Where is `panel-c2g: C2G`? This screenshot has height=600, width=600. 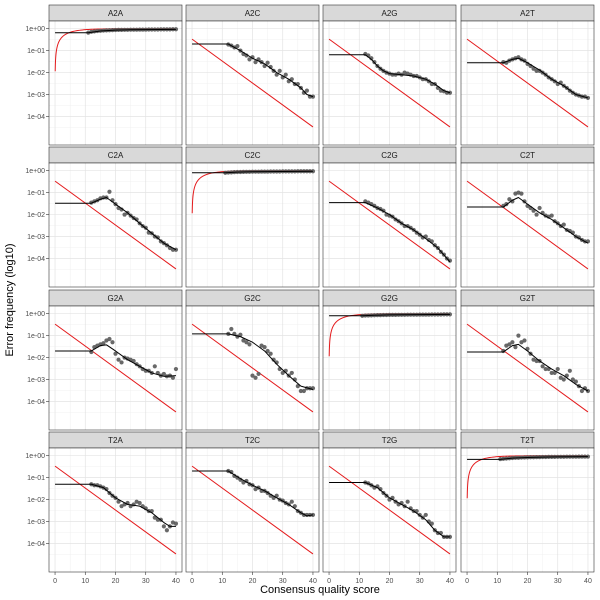
panel-c2g: C2G is located at coordinates (389, 217).